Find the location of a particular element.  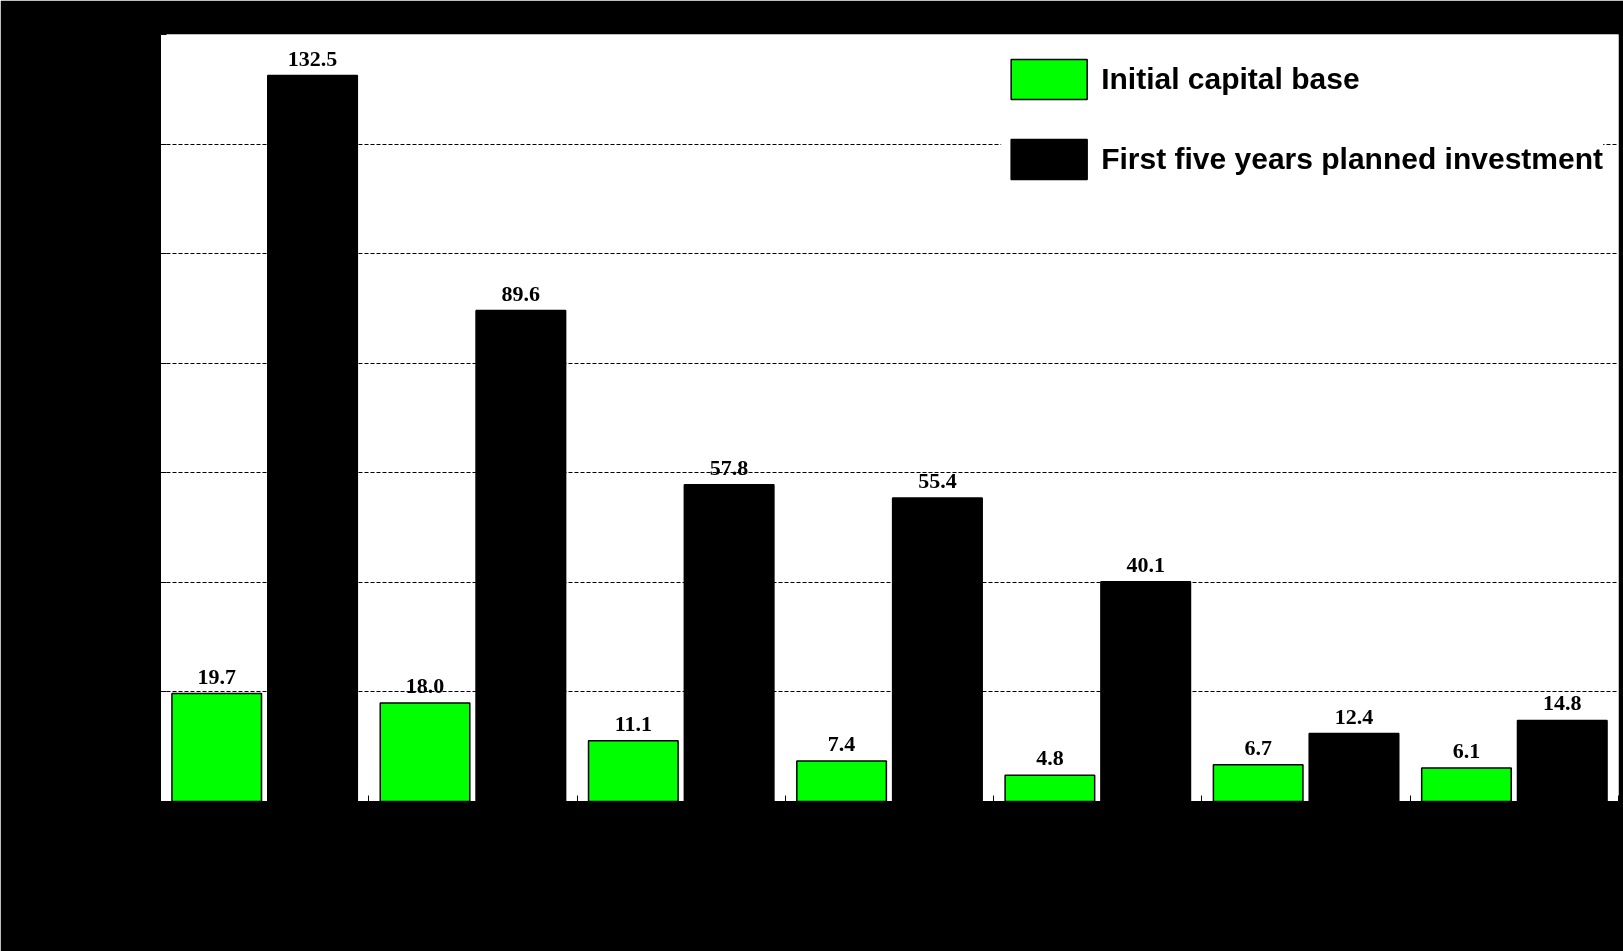

data-label: 57.8 is located at coordinates (729, 467).